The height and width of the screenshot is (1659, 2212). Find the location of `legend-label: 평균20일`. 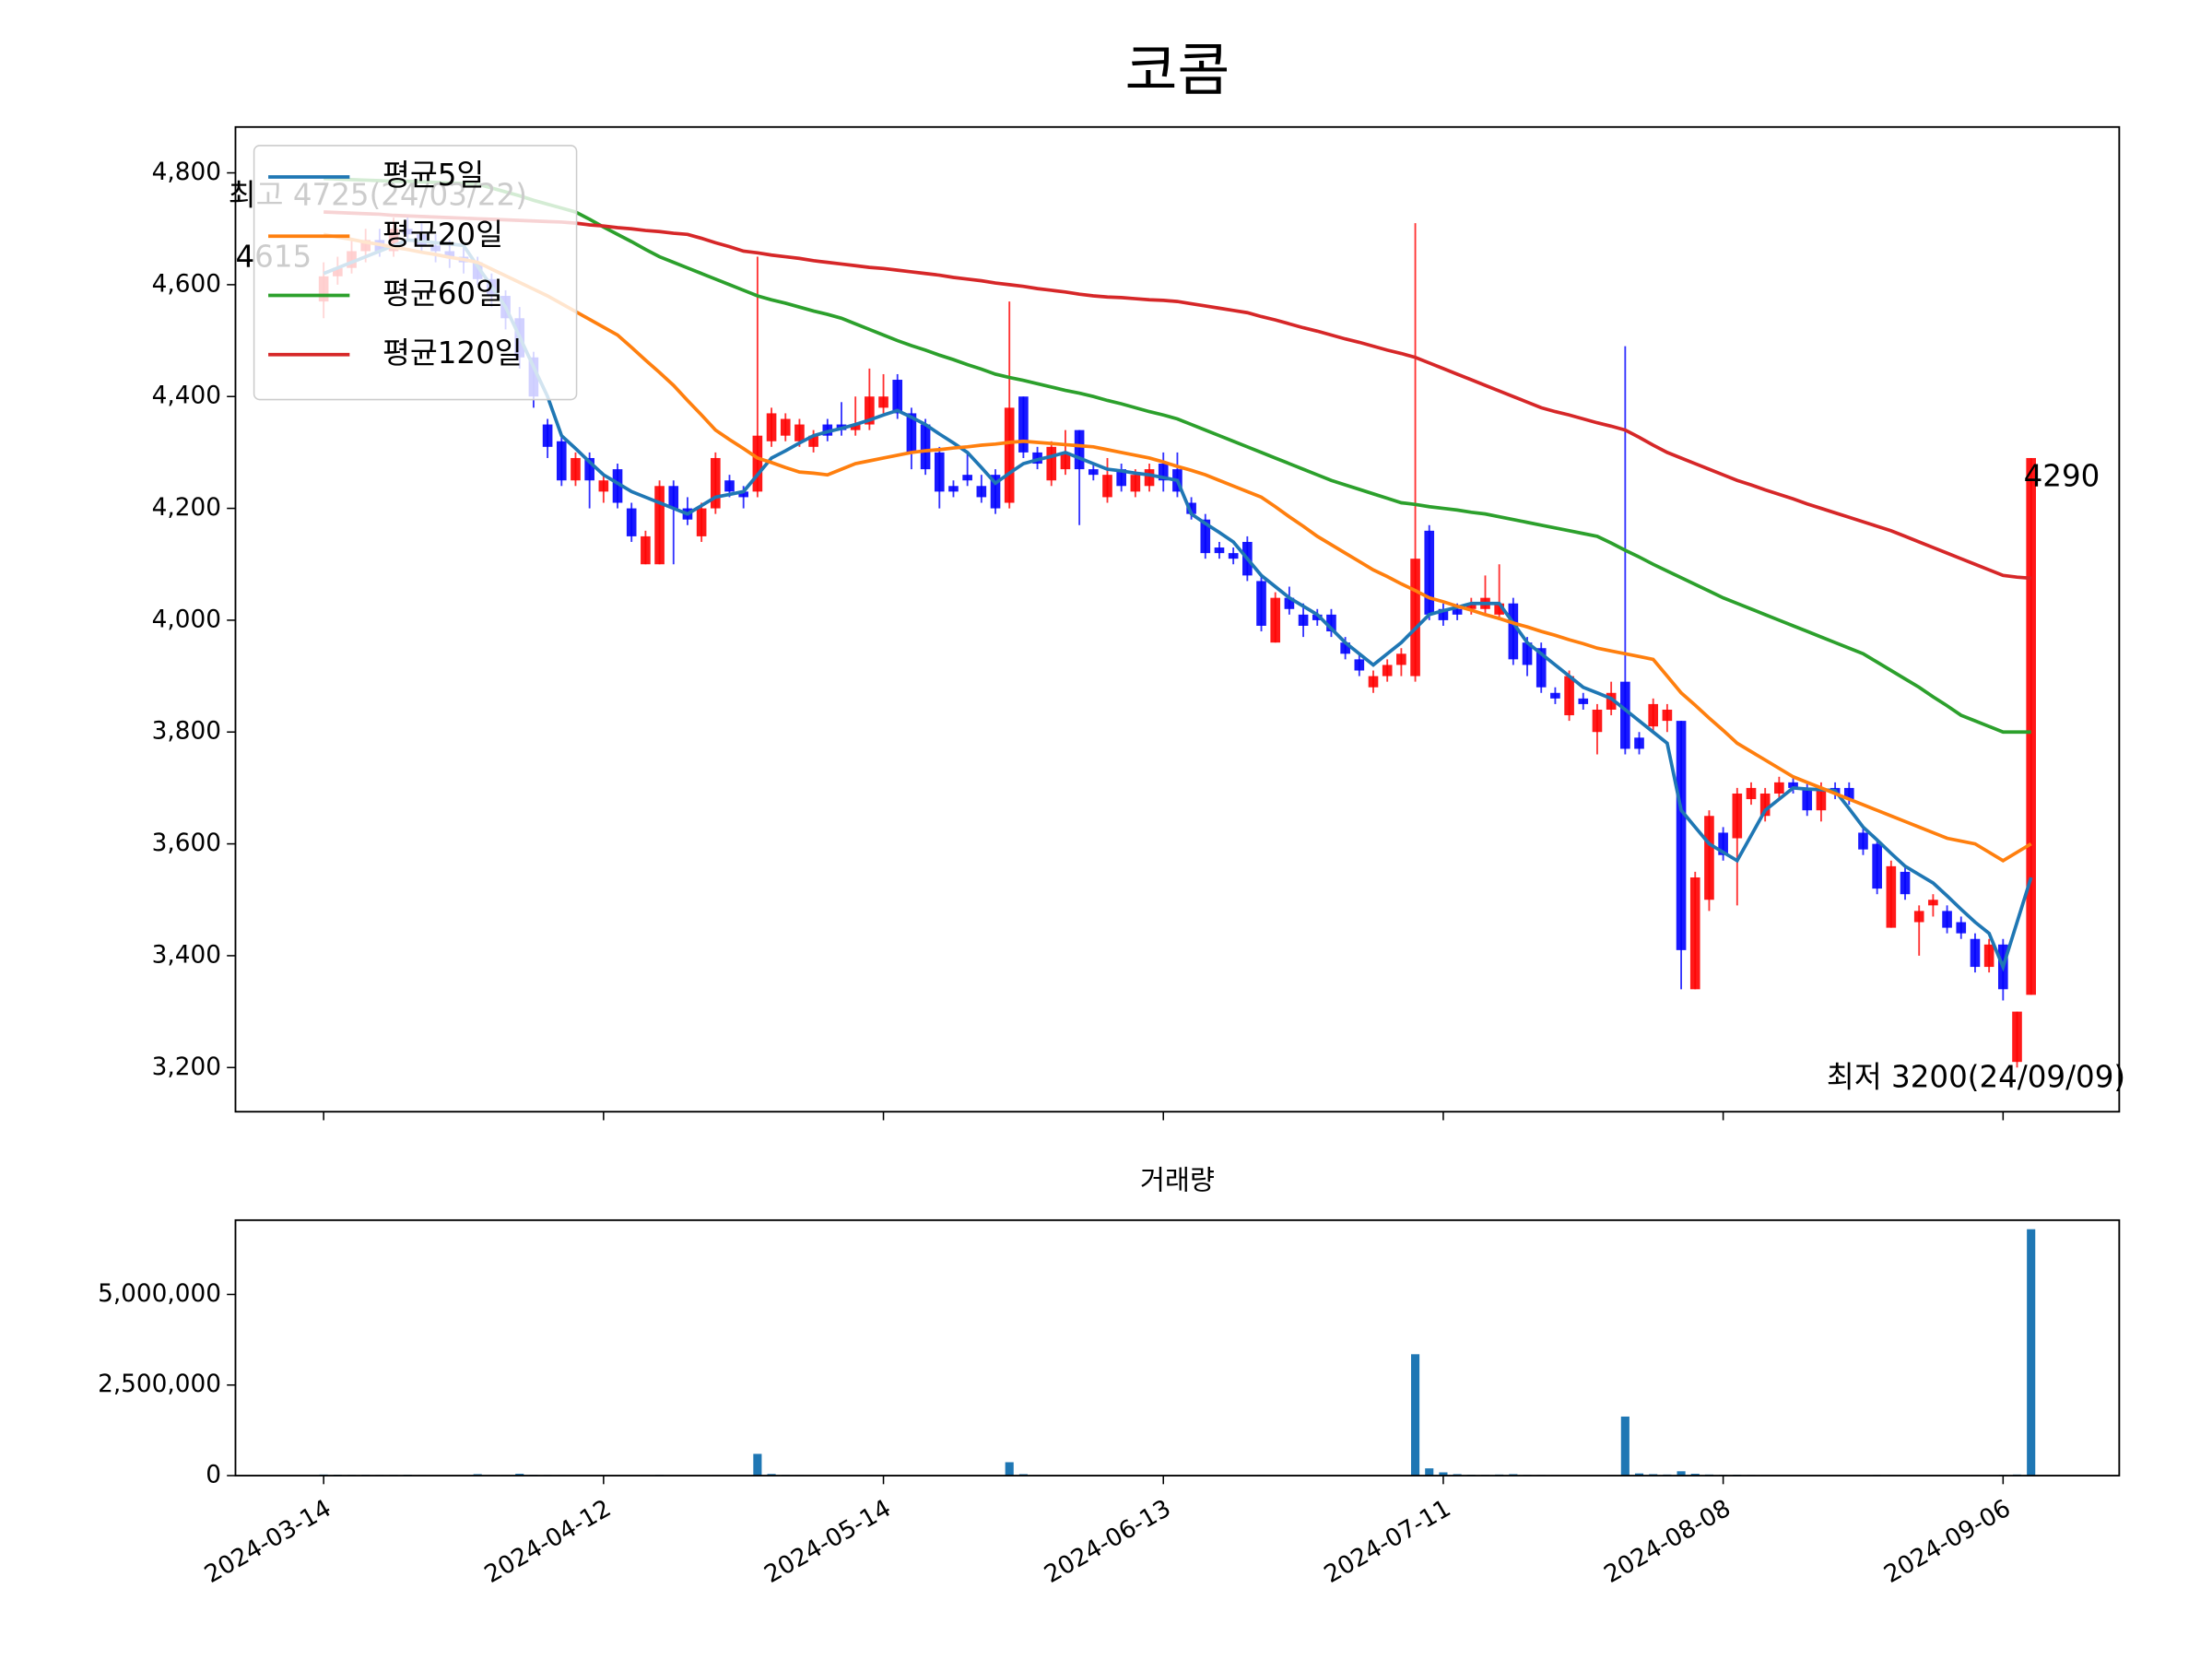

legend-label: 평균20일 is located at coordinates (442, 234).